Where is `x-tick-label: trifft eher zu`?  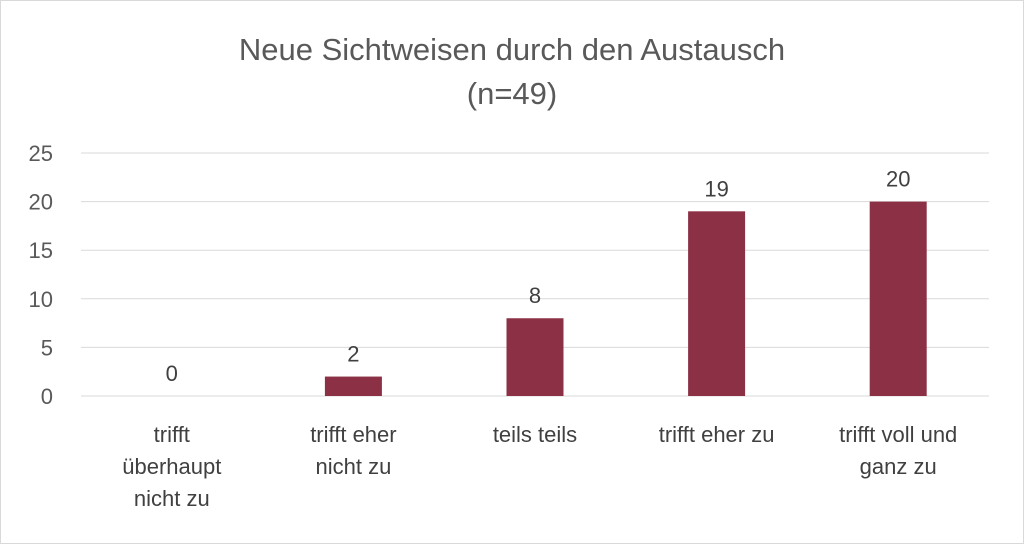
x-tick-label: trifft eher zu is located at coordinates (717, 434).